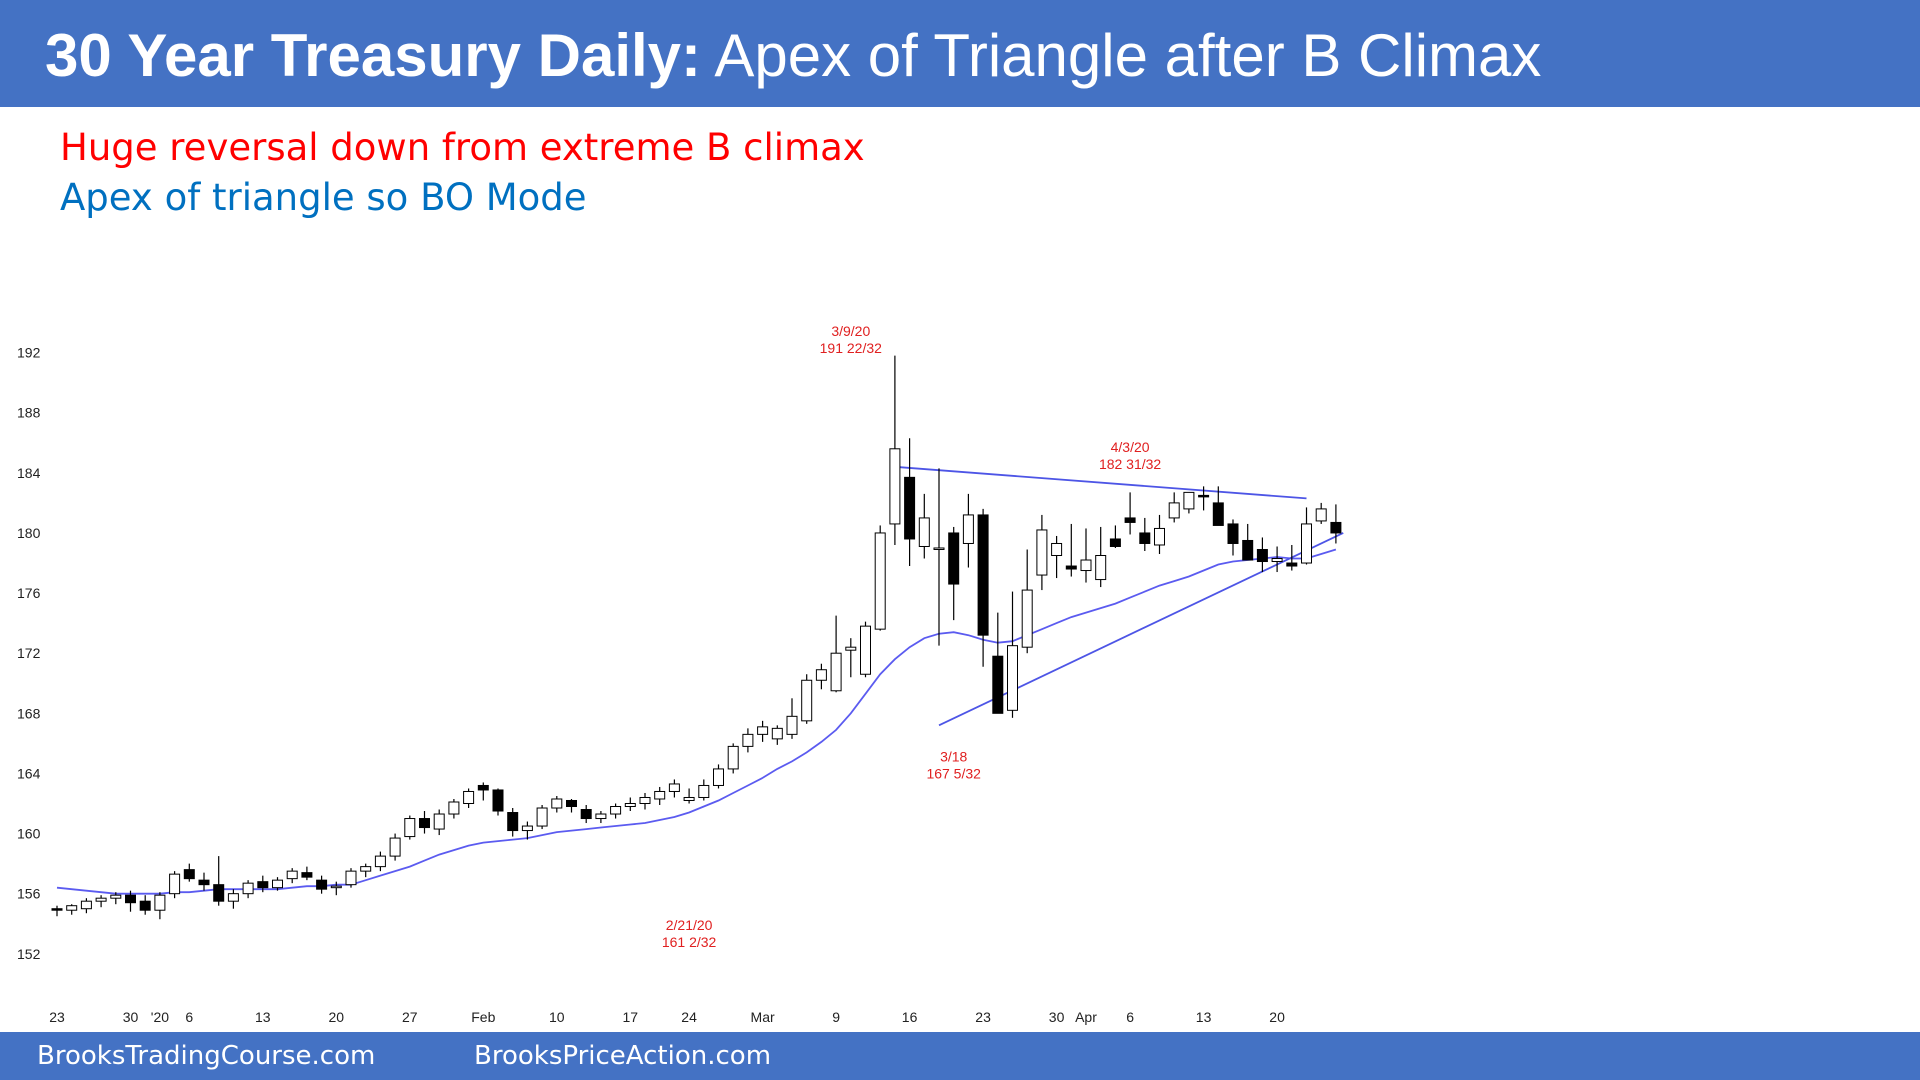  Describe the element at coordinates (29, 413) in the screenshot. I see `y-tick-label: 188` at that location.